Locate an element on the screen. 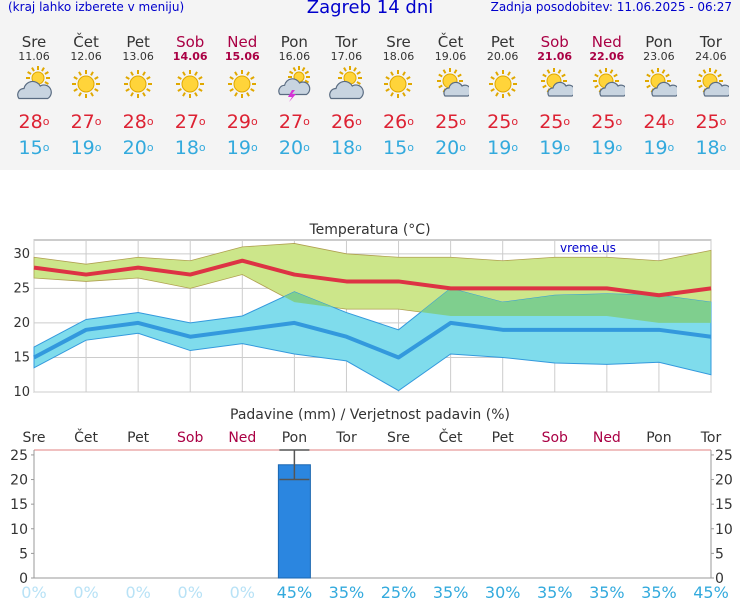 This screenshot has width=740, height=600. day-column: Pet 20.06 25o 19o is located at coordinates (503, 96).